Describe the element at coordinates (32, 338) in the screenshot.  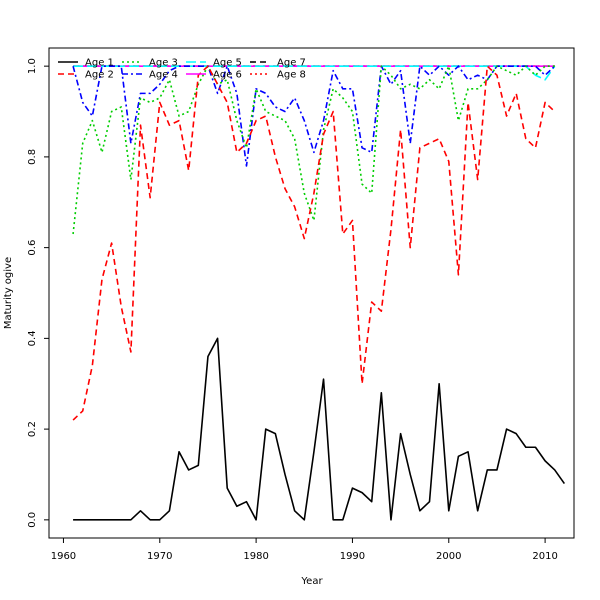
I see `y-tick-label: 0.4` at that location.